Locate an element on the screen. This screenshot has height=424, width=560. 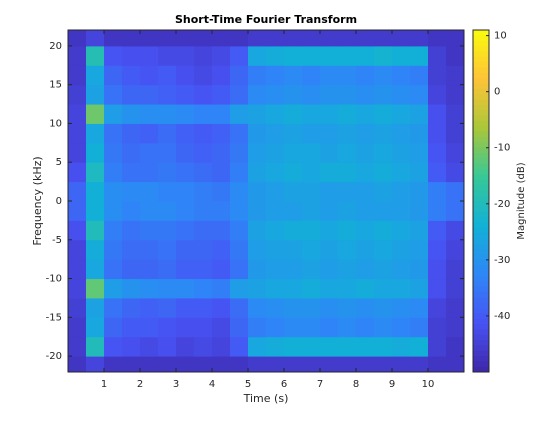
colorbar-tick-label: -10 is located at coordinates (502, 148).